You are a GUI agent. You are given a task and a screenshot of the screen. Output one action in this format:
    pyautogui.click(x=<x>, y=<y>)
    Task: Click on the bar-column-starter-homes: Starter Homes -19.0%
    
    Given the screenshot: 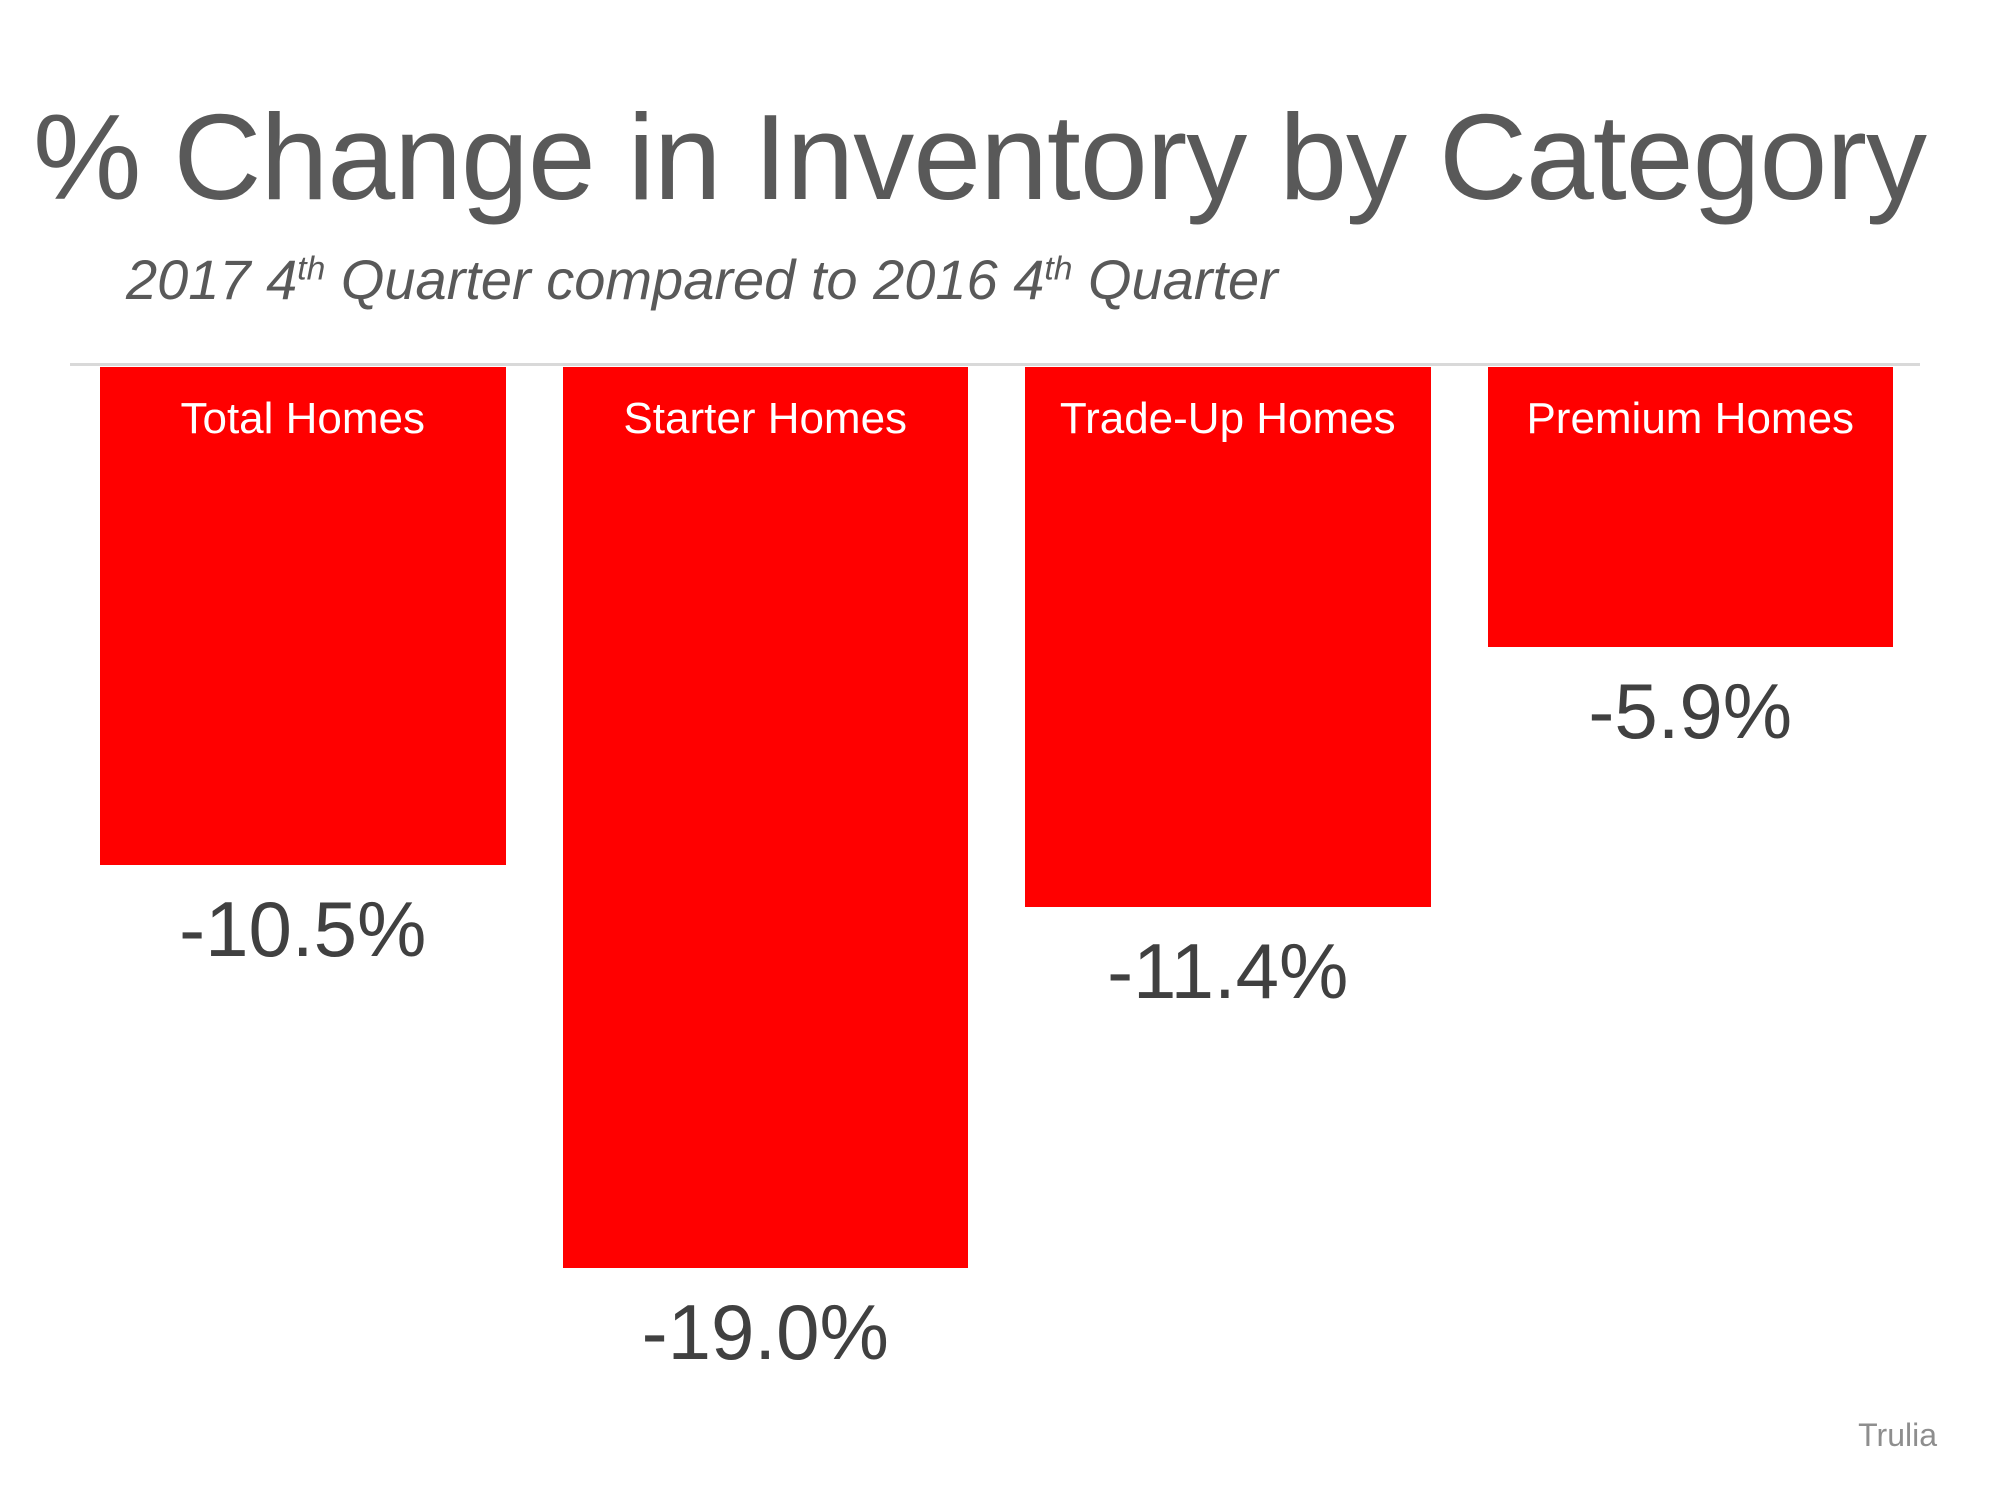 What is the action you would take?
    pyautogui.click(x=765, y=872)
    